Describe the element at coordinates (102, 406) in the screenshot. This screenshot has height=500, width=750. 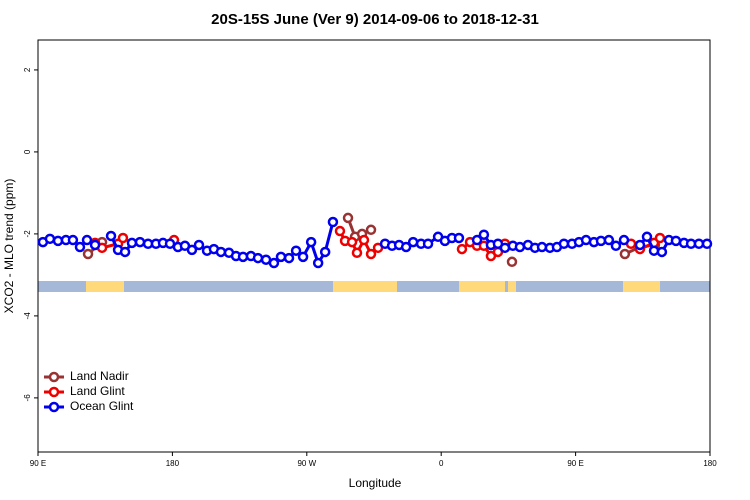
I see `legend-label: Ocean Glint` at that location.